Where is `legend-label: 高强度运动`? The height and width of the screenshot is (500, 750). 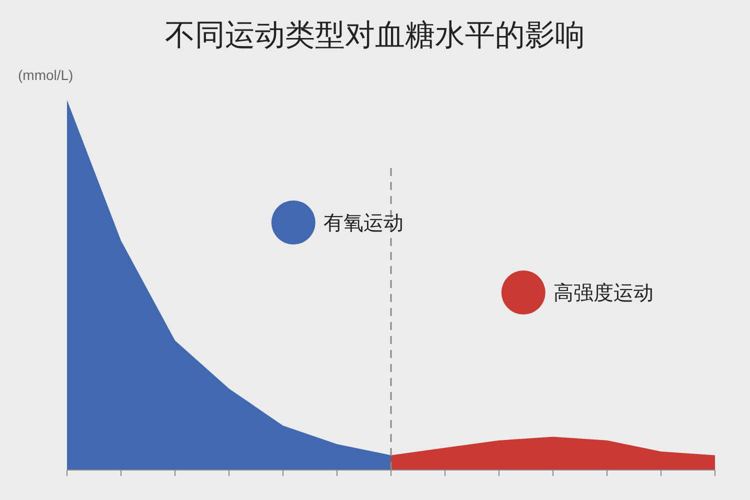 legend-label: 高强度运动 is located at coordinates (603, 293).